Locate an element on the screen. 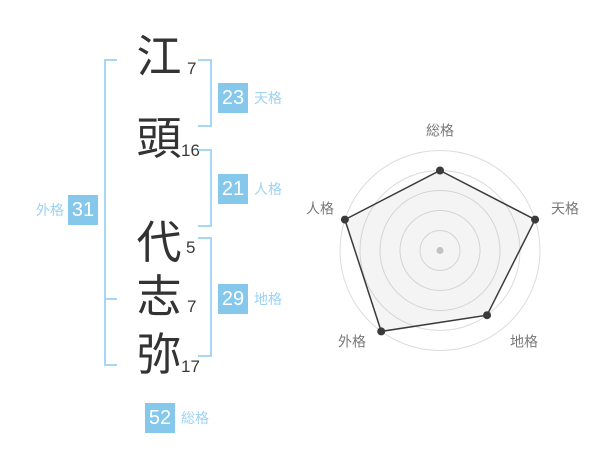 This screenshot has height=470, width=600. radar-axis-label: 人格 is located at coordinates (320, 209).